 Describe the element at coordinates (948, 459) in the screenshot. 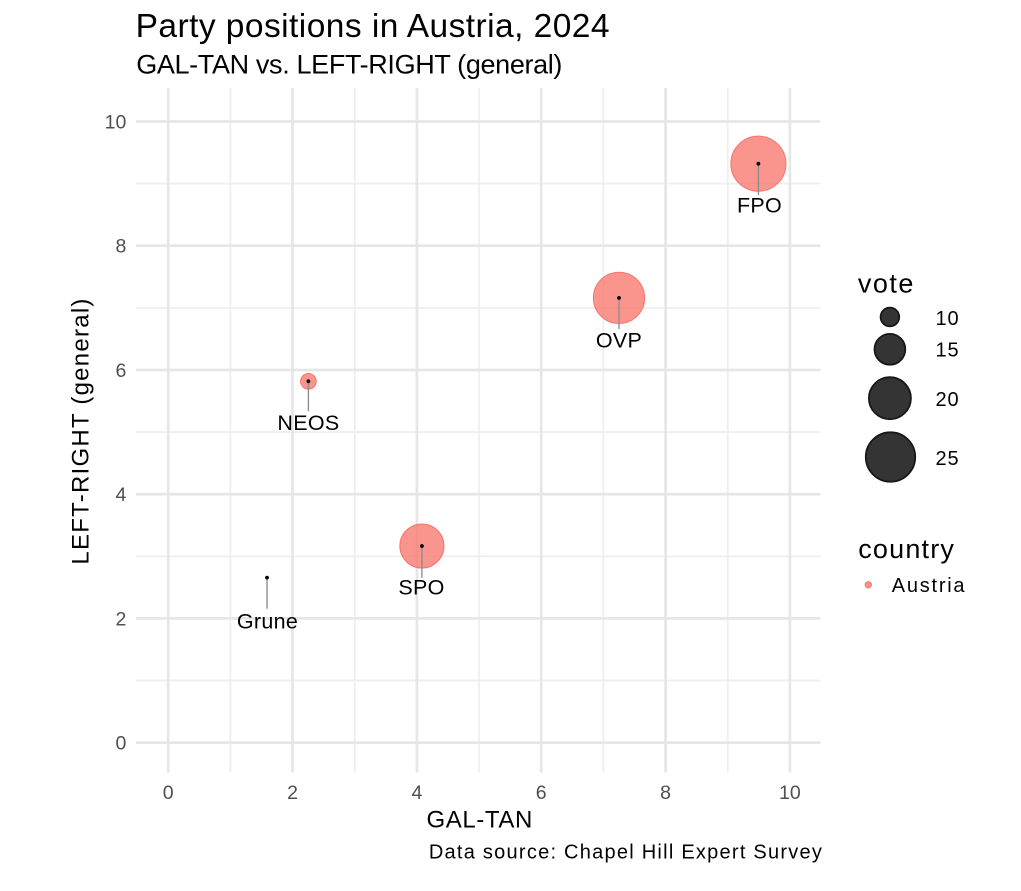

I see `svg-text: 25` at that location.